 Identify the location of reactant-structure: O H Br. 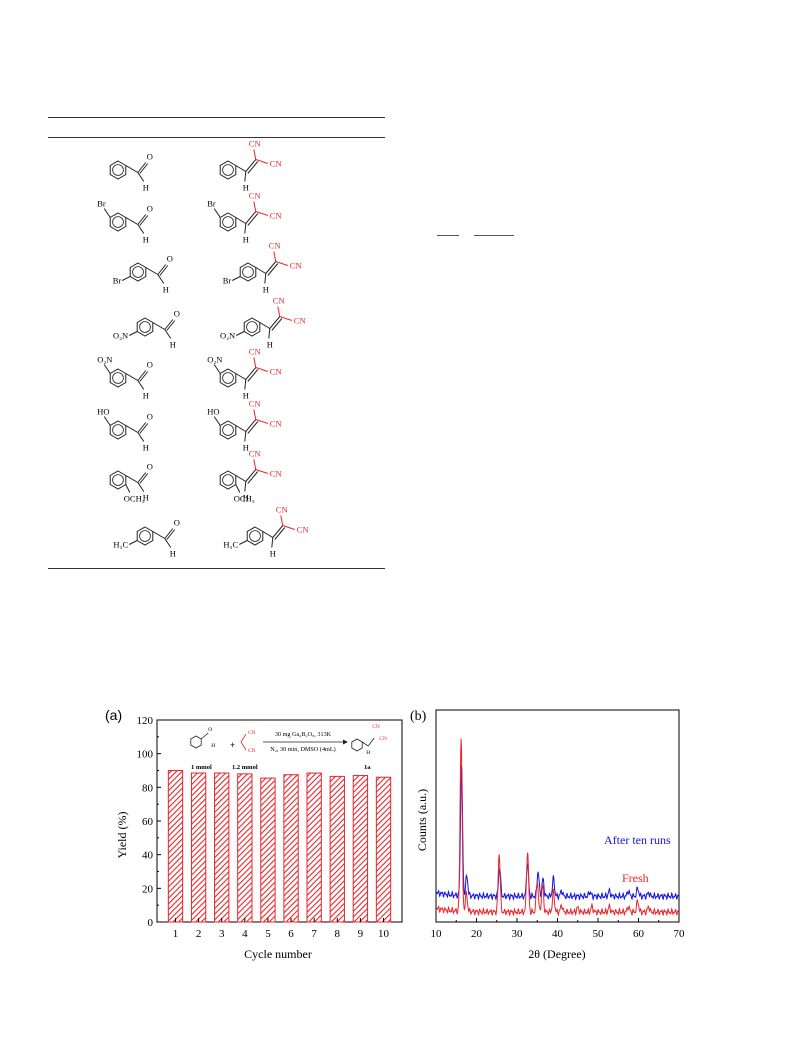
(143, 274).